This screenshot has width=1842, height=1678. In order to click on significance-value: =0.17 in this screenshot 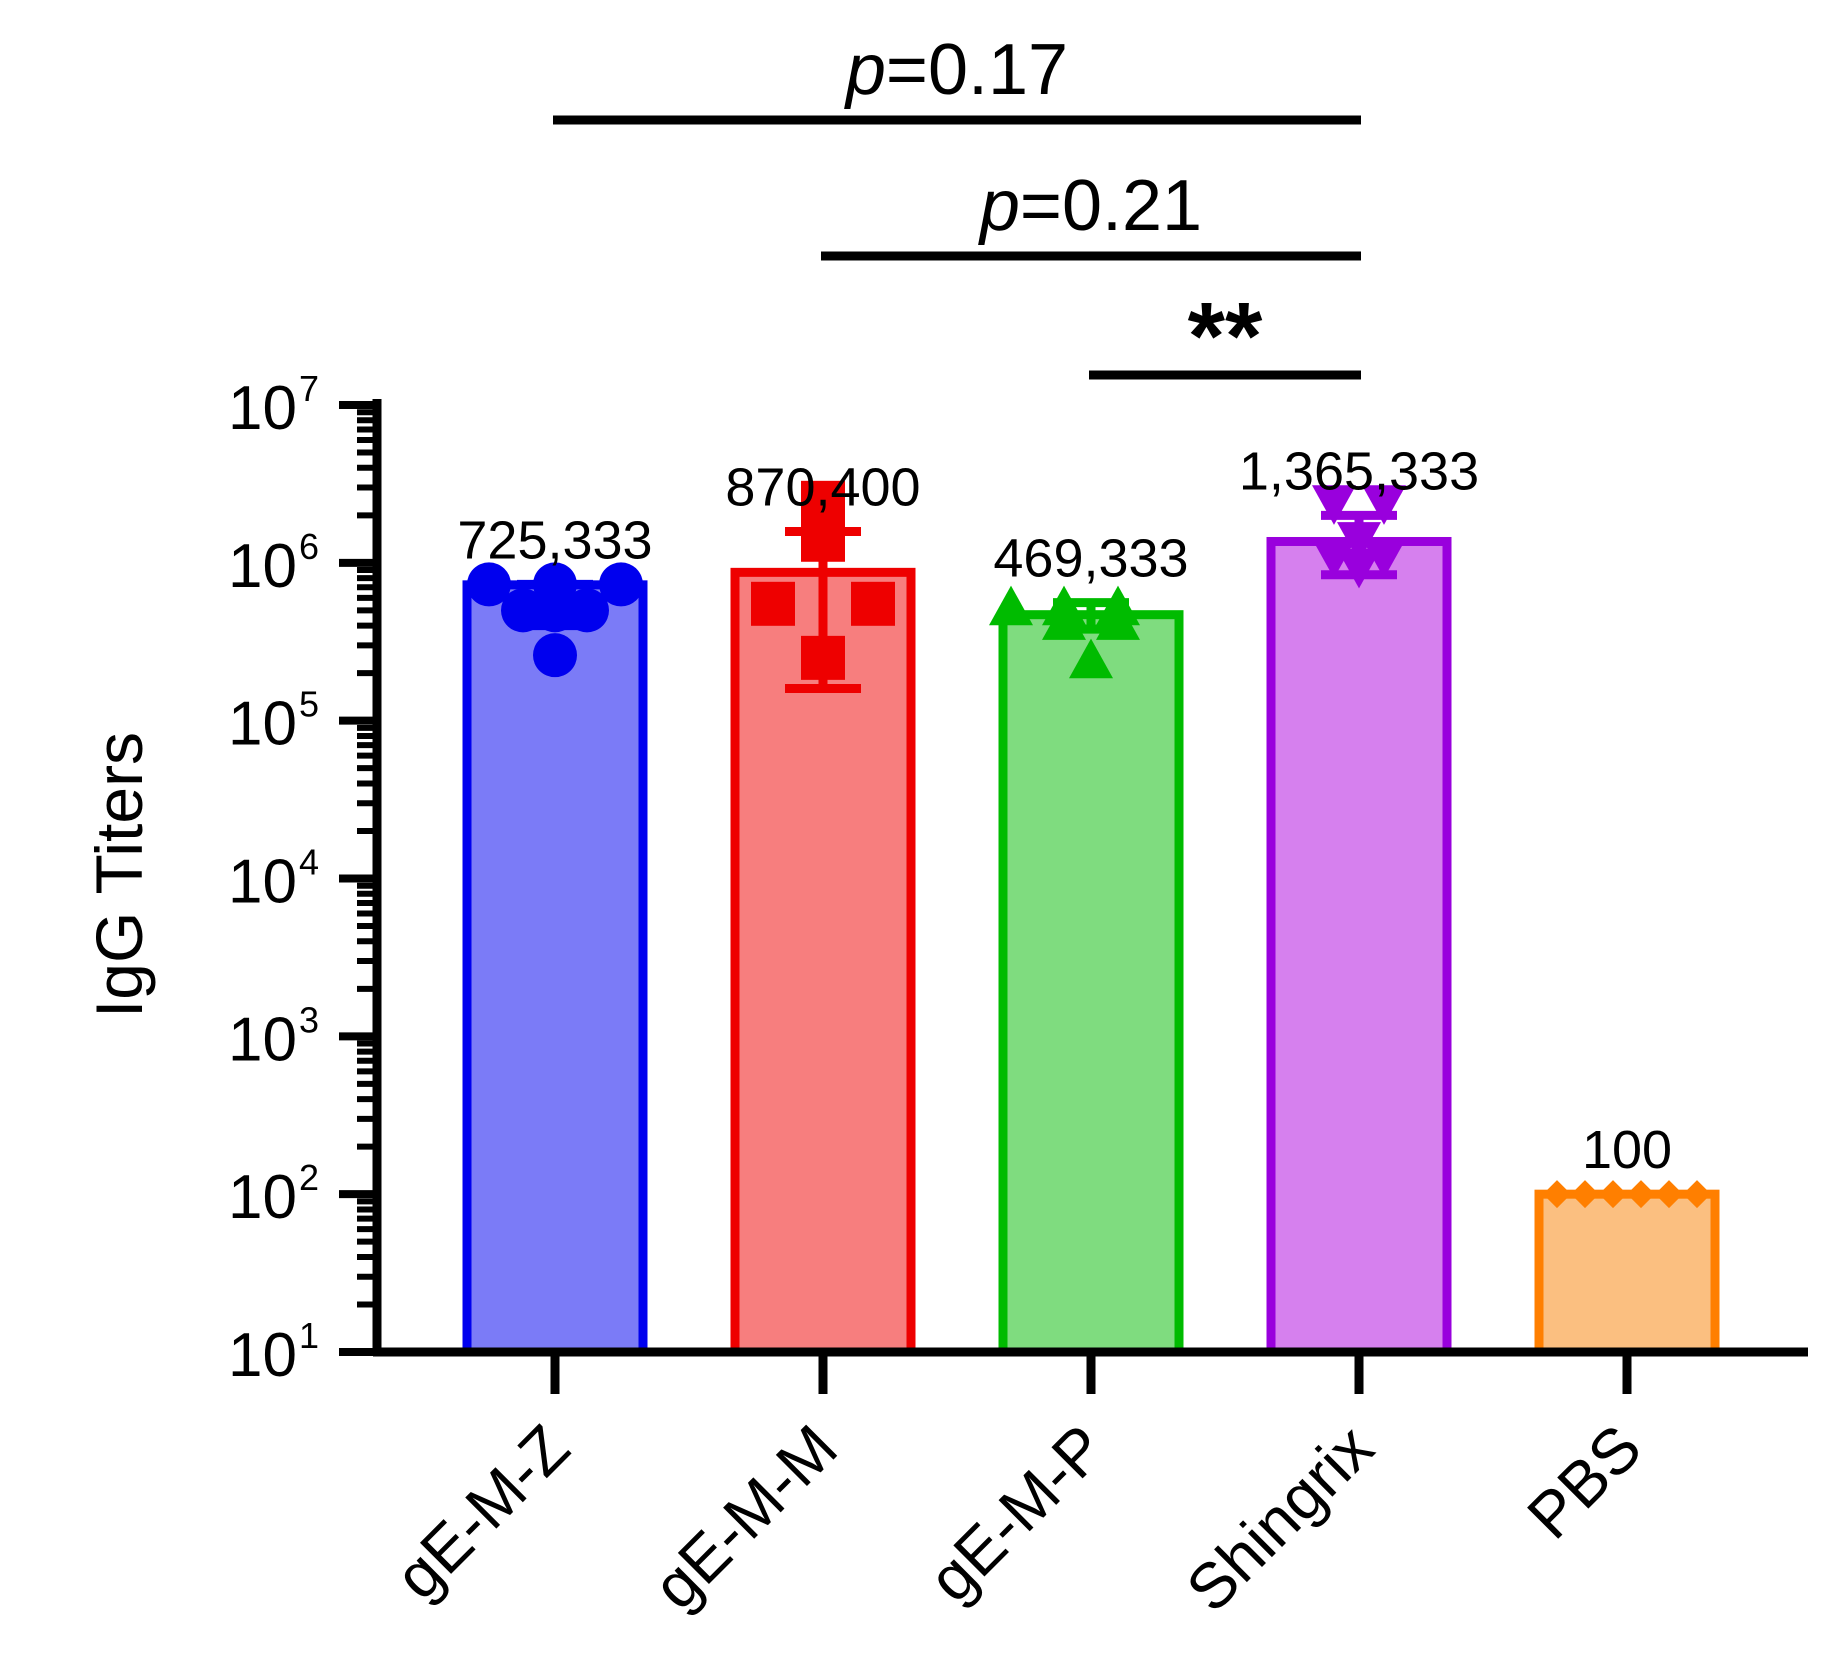, I will do `click(977, 70)`.